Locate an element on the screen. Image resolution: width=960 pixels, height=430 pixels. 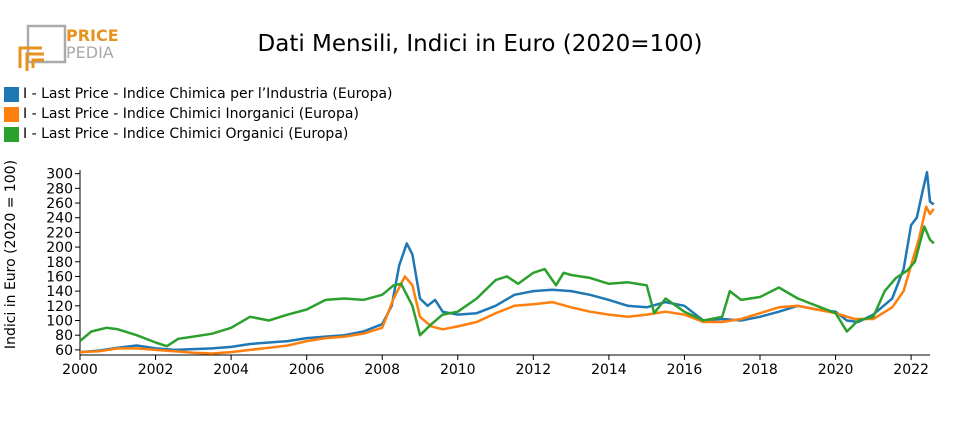
logo-word-price: PRICE is located at coordinates (92, 35).